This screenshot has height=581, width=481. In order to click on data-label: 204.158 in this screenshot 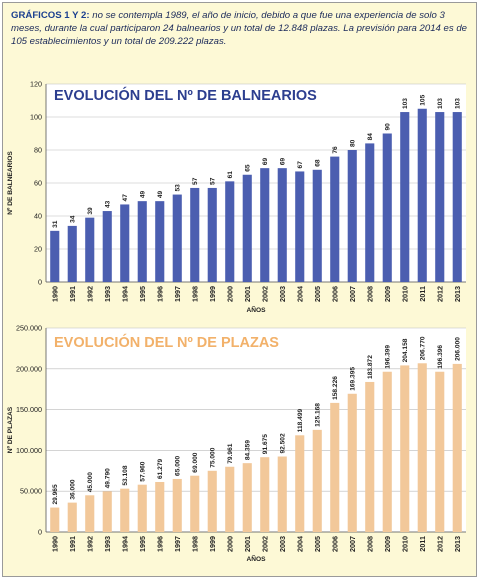, I will do `click(405, 350)`.